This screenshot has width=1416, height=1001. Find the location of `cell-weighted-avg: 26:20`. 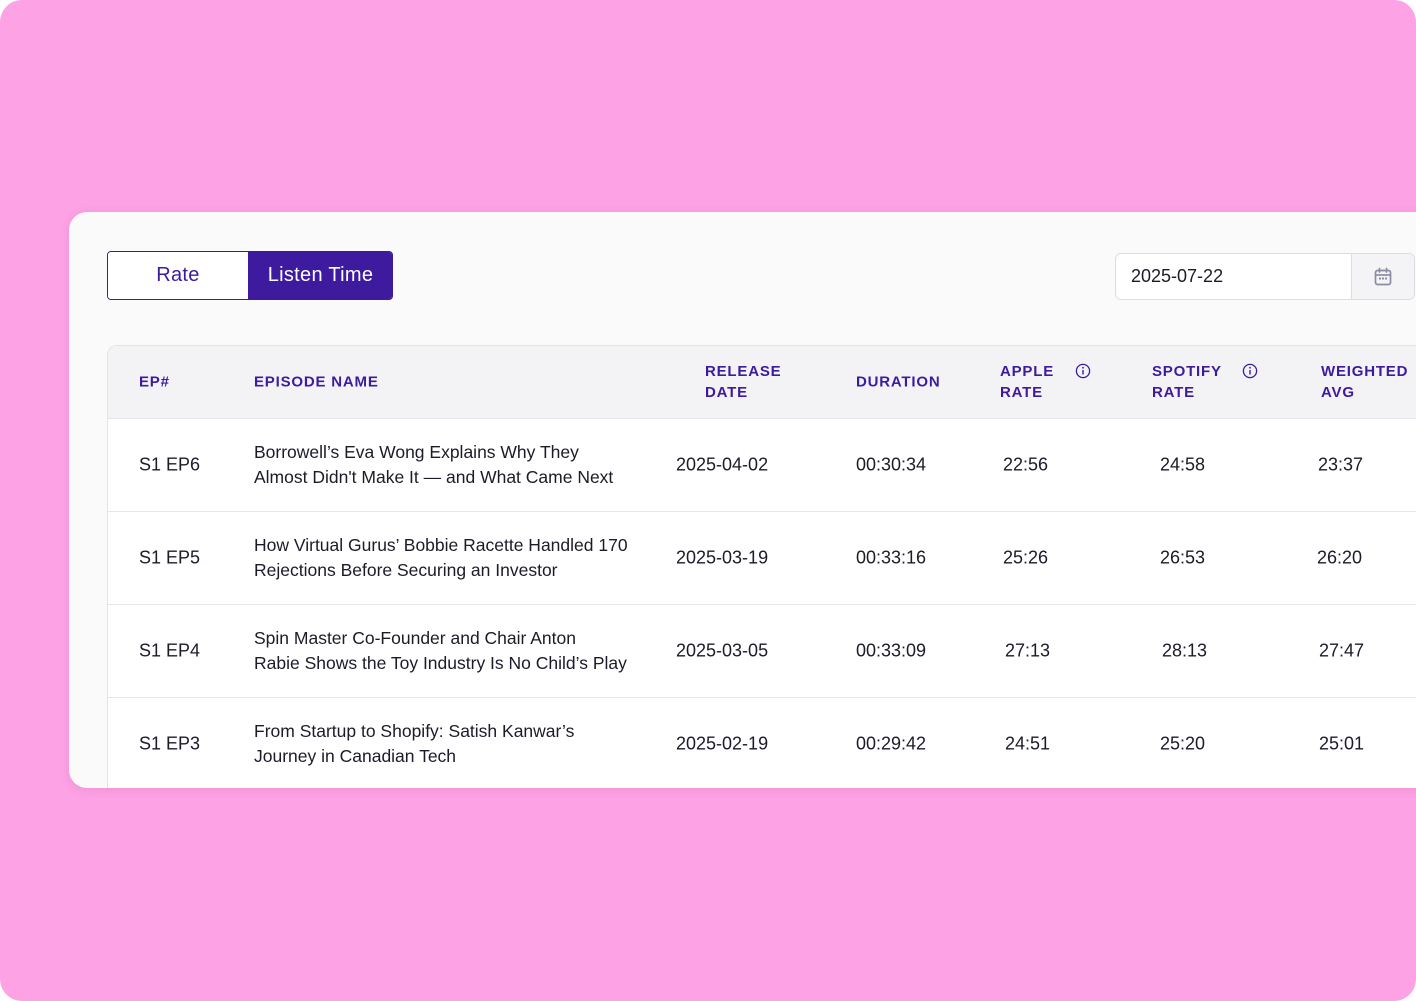

cell-weighted-avg: 26:20 is located at coordinates (1340, 557).